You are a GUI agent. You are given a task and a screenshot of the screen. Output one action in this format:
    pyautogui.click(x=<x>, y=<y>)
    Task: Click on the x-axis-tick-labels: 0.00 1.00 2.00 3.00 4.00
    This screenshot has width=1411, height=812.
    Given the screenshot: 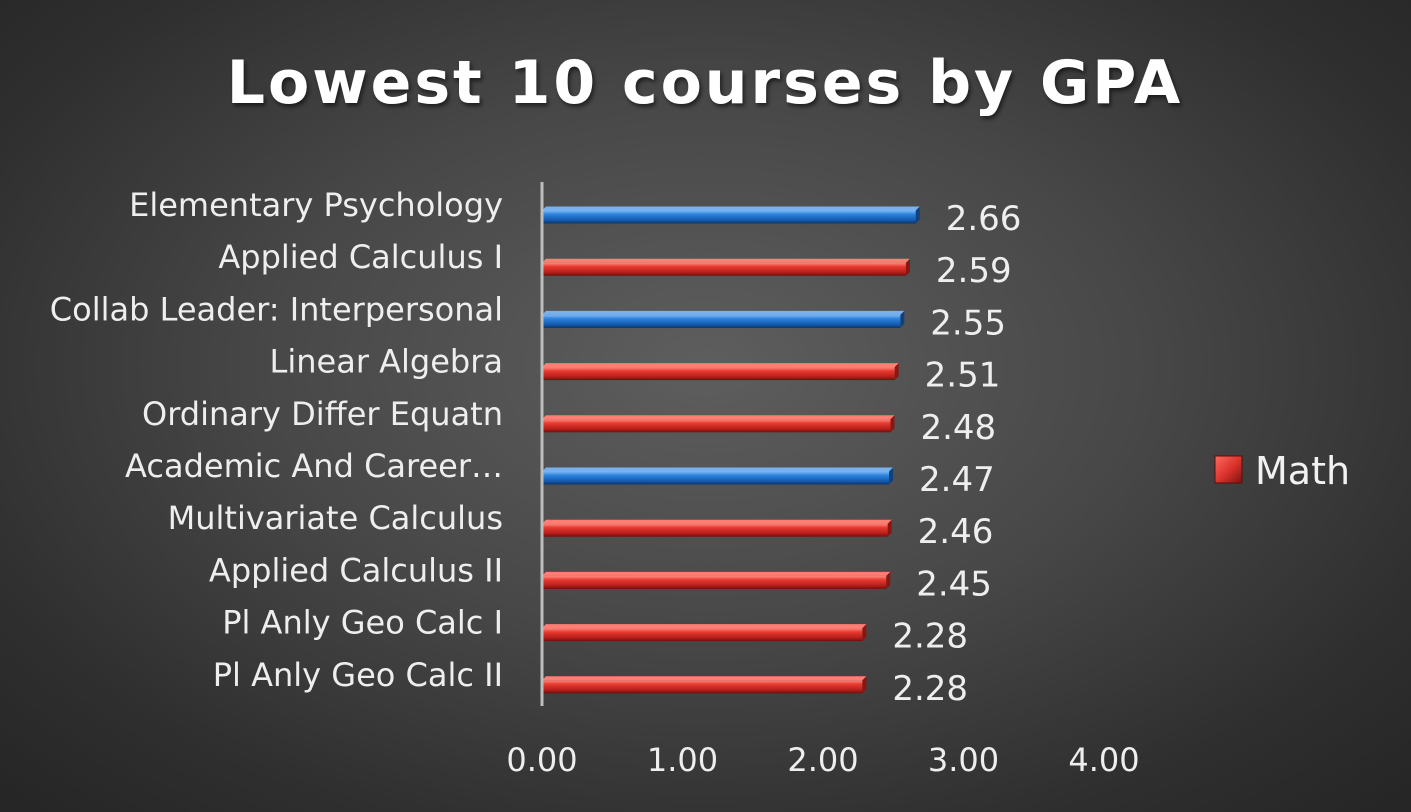 What is the action you would take?
    pyautogui.click(x=822, y=760)
    